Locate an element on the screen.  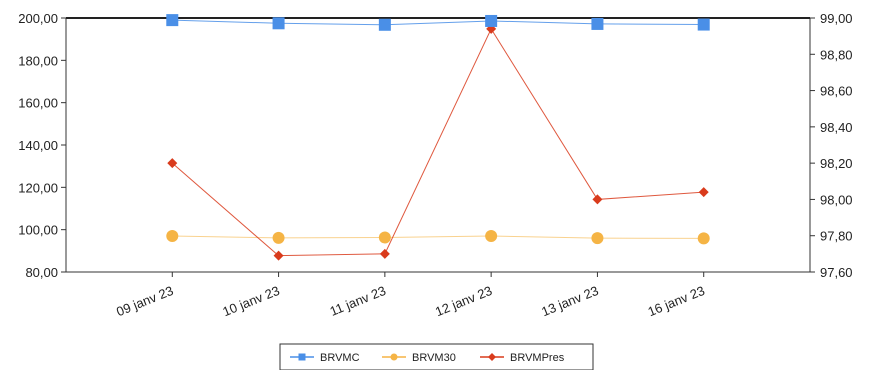
legend-item-brvmpres: BRVMPres is located at coordinates (522, 358).